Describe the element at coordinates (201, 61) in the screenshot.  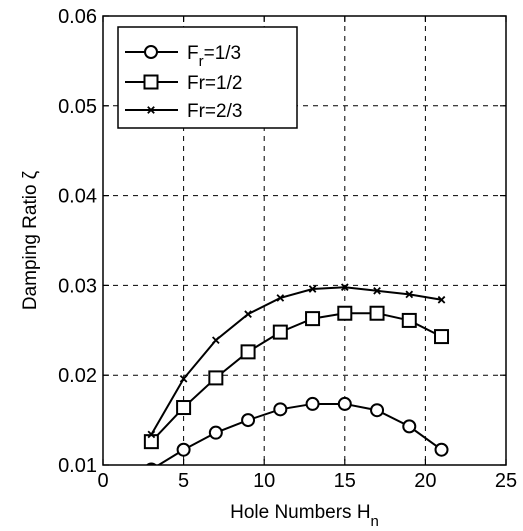
I see `legend-label-subscript: r` at that location.